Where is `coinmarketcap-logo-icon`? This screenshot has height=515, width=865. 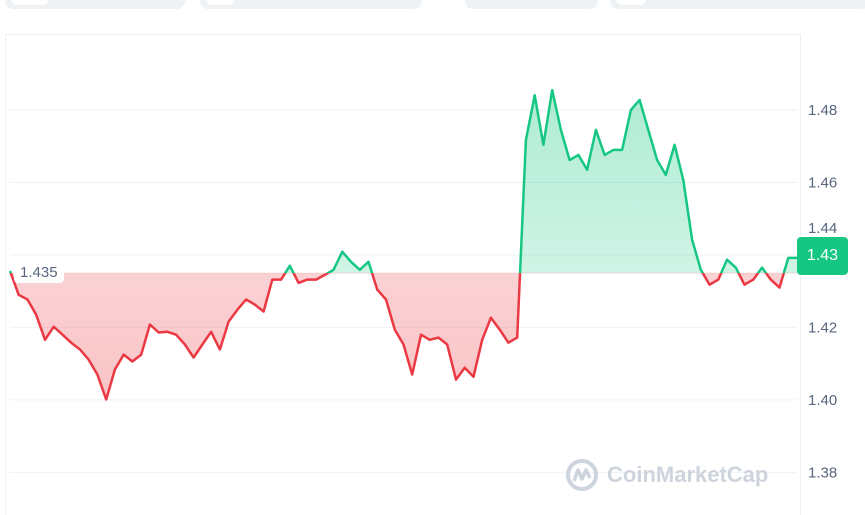
coinmarketcap-logo-icon is located at coordinates (582, 475).